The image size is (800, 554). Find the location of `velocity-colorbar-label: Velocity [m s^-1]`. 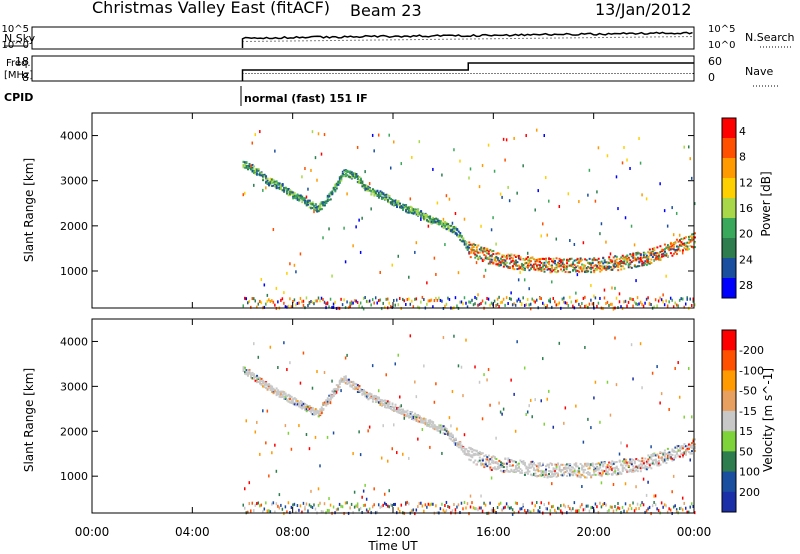

velocity-colorbar-label: Velocity [m s^-1] is located at coordinates (768, 420).